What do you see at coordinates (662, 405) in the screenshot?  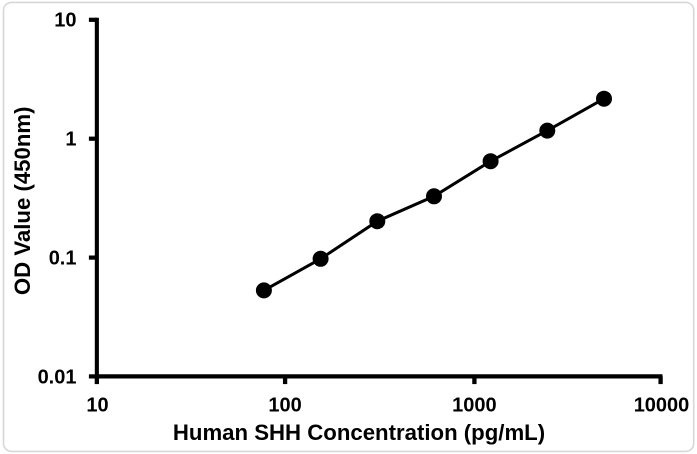 I see `svg-text: 10000` at bounding box center [662, 405].